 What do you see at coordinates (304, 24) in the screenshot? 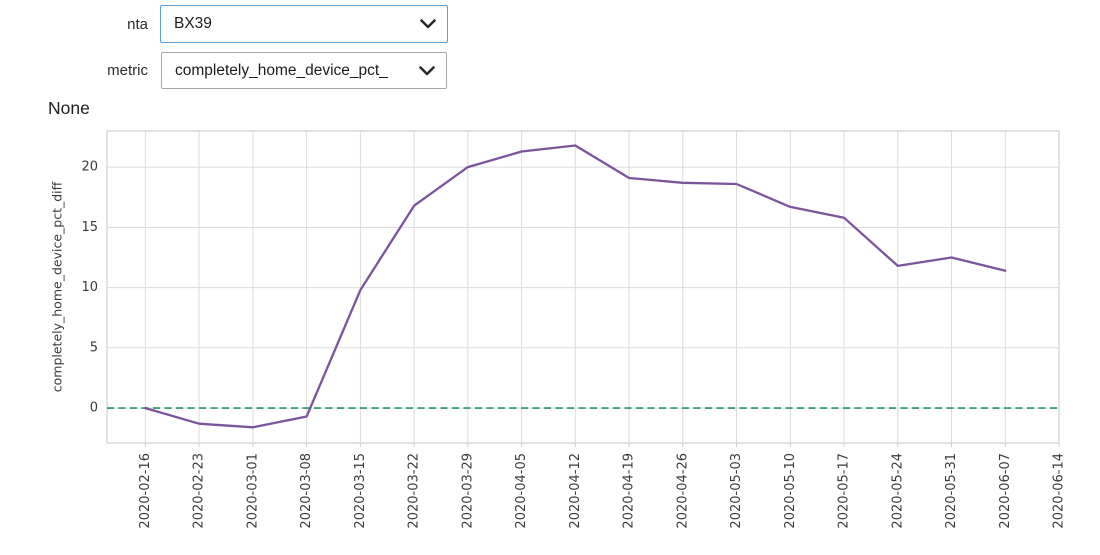
I see `nta-dropdown: BX39` at bounding box center [304, 24].